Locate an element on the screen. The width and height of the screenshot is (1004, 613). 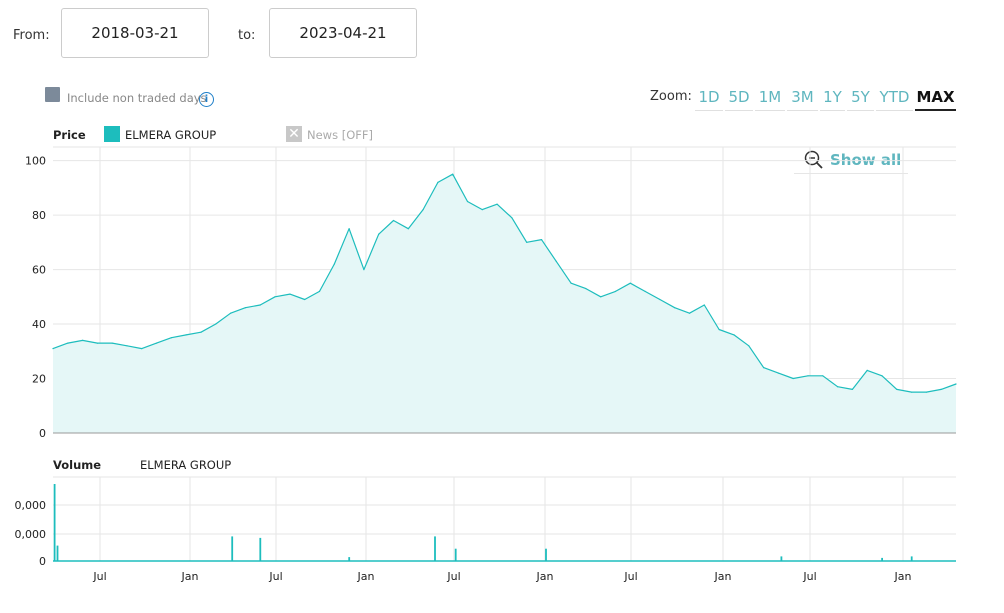
zoom-button-1d: 1D is located at coordinates (709, 97).